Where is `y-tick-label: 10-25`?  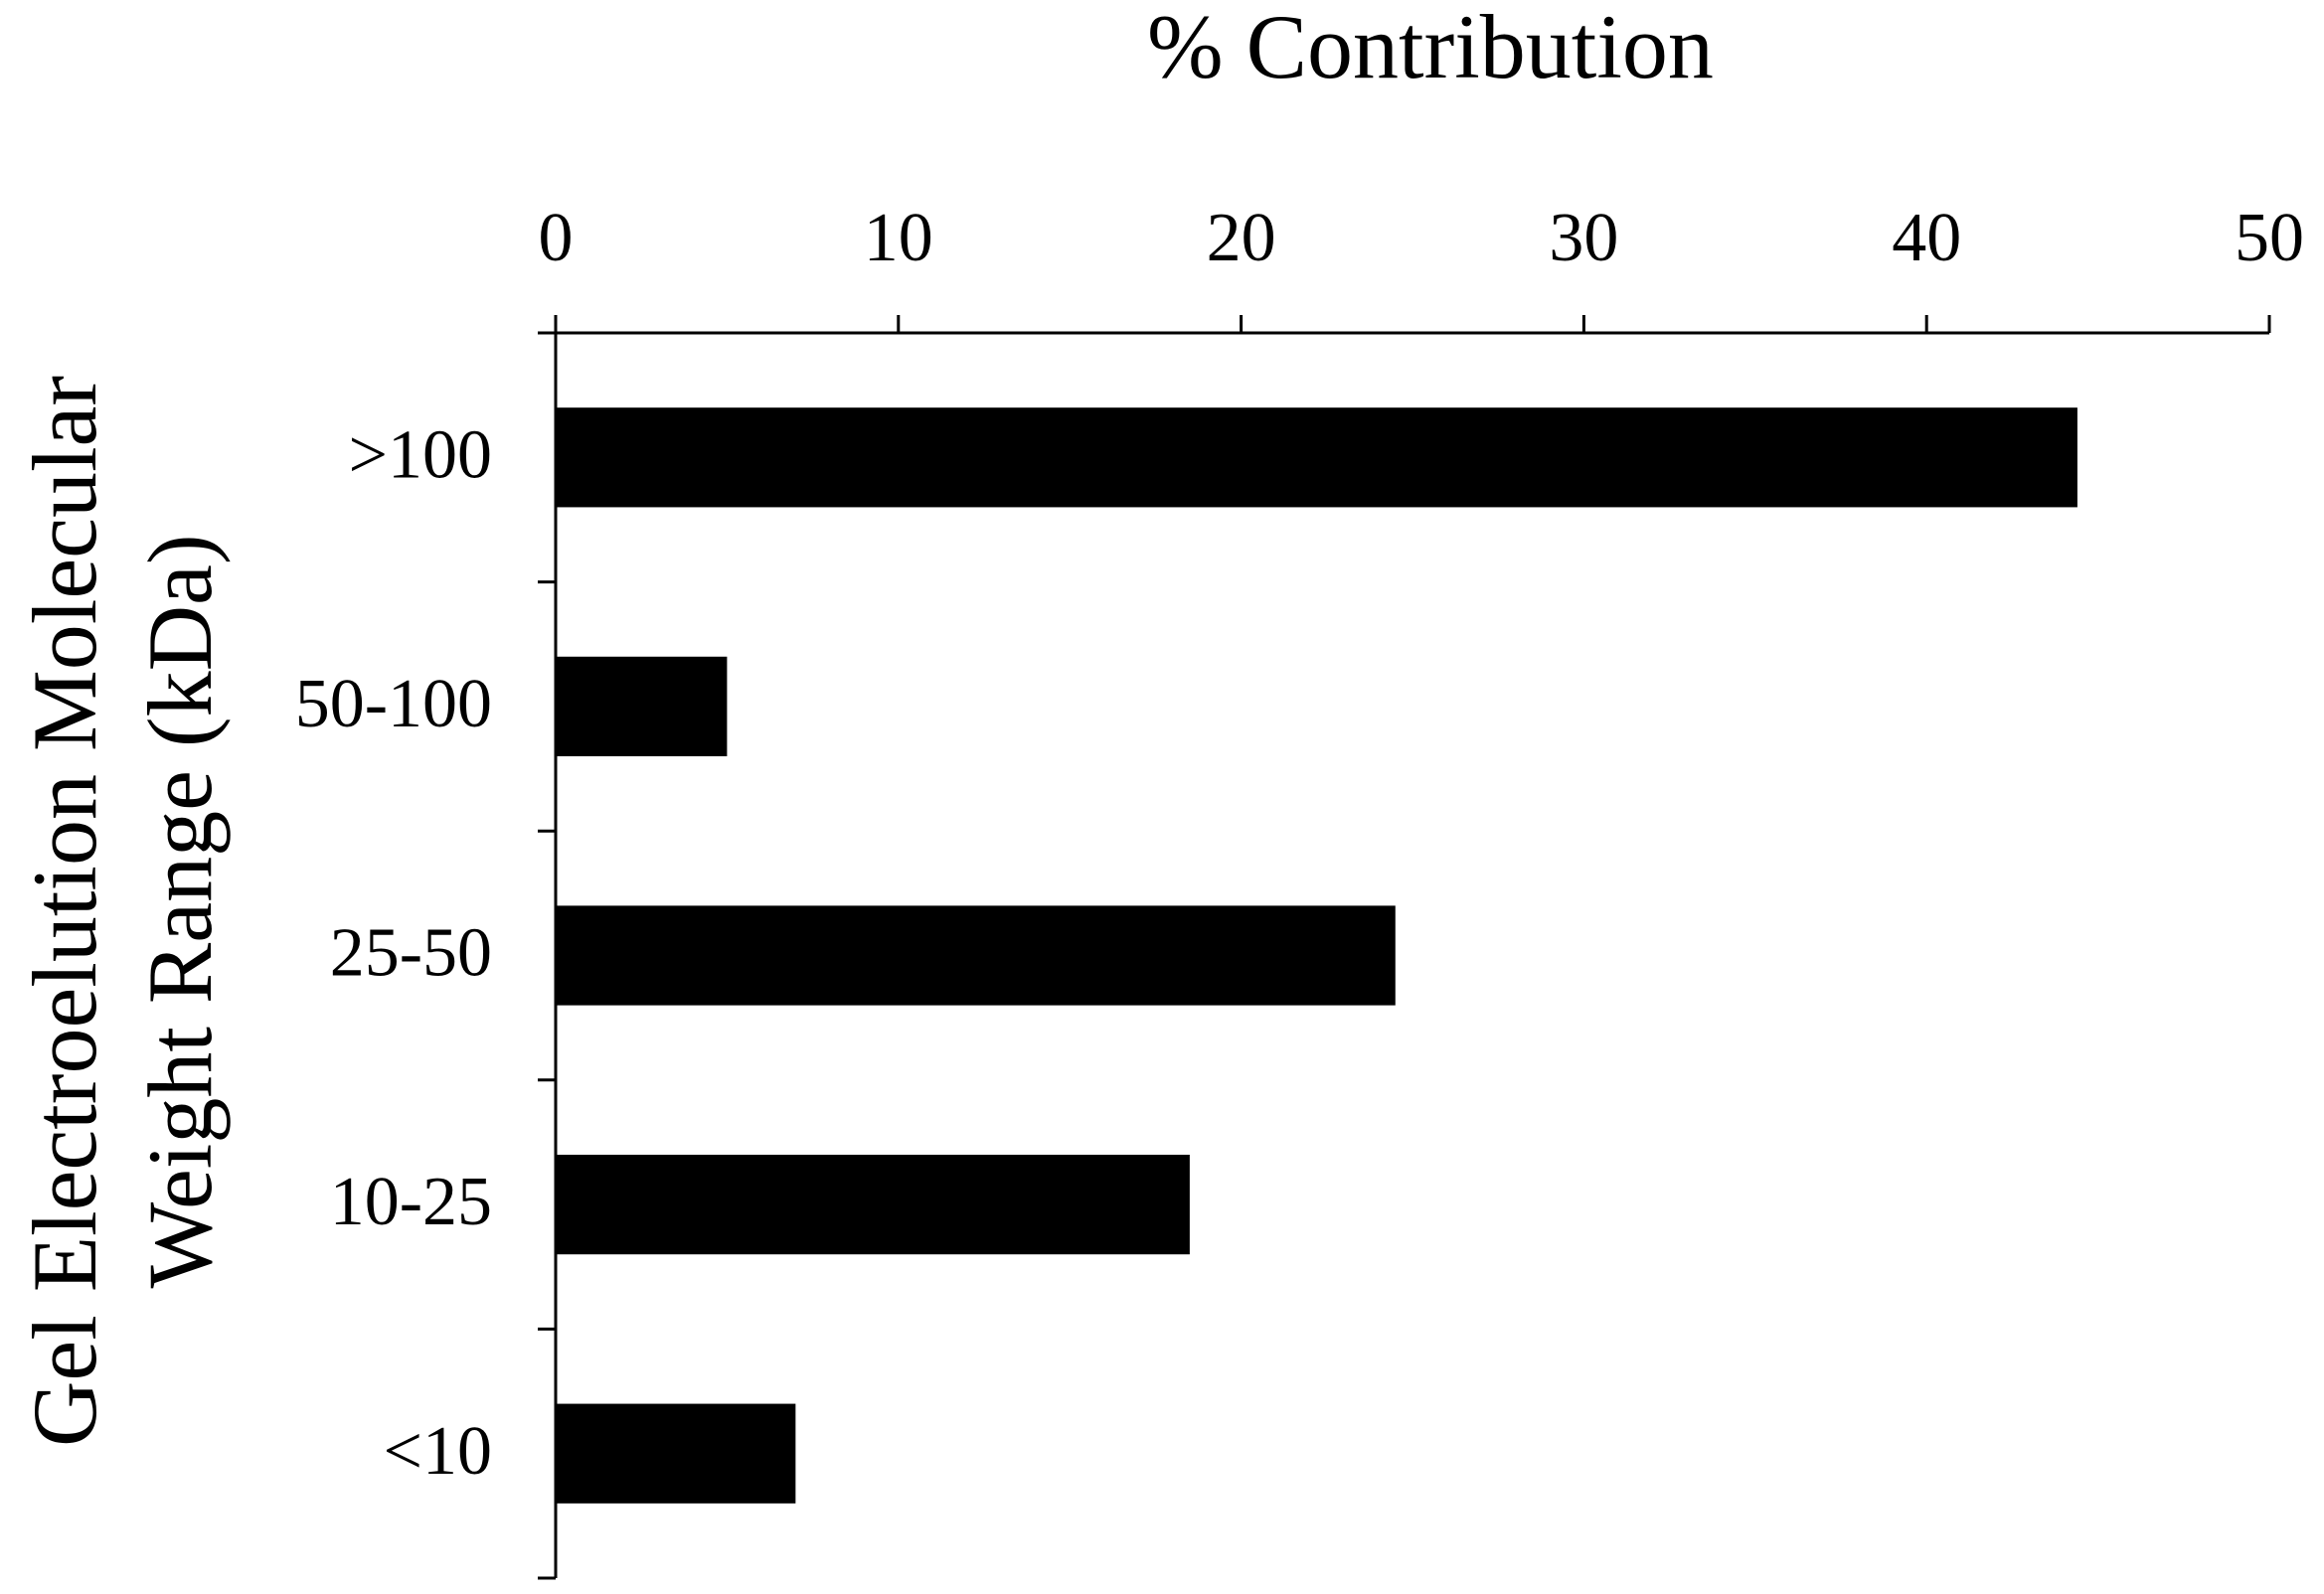 y-tick-label: 10-25 is located at coordinates (411, 1202).